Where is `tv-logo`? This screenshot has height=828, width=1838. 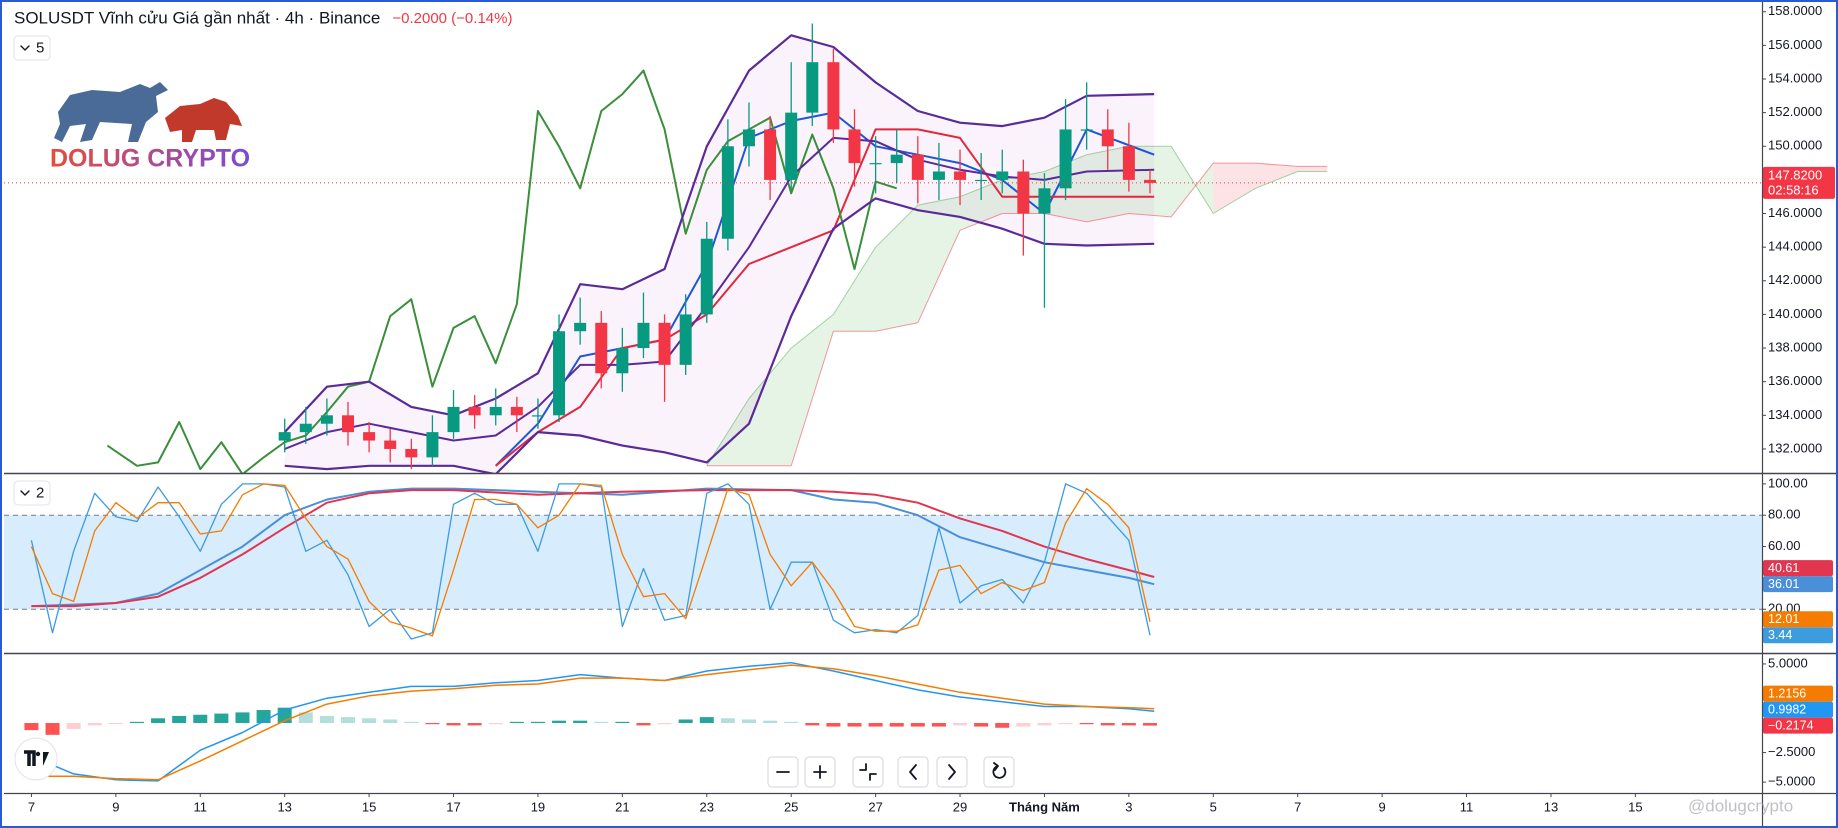 tv-logo is located at coordinates (36, 759).